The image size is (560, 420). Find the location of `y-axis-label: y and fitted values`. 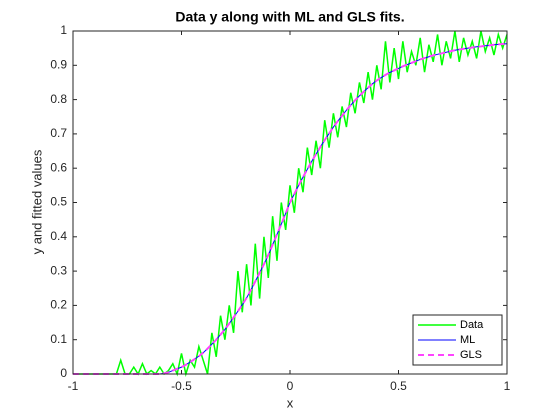

y-axis-label: y and fitted values is located at coordinates (36, 201).